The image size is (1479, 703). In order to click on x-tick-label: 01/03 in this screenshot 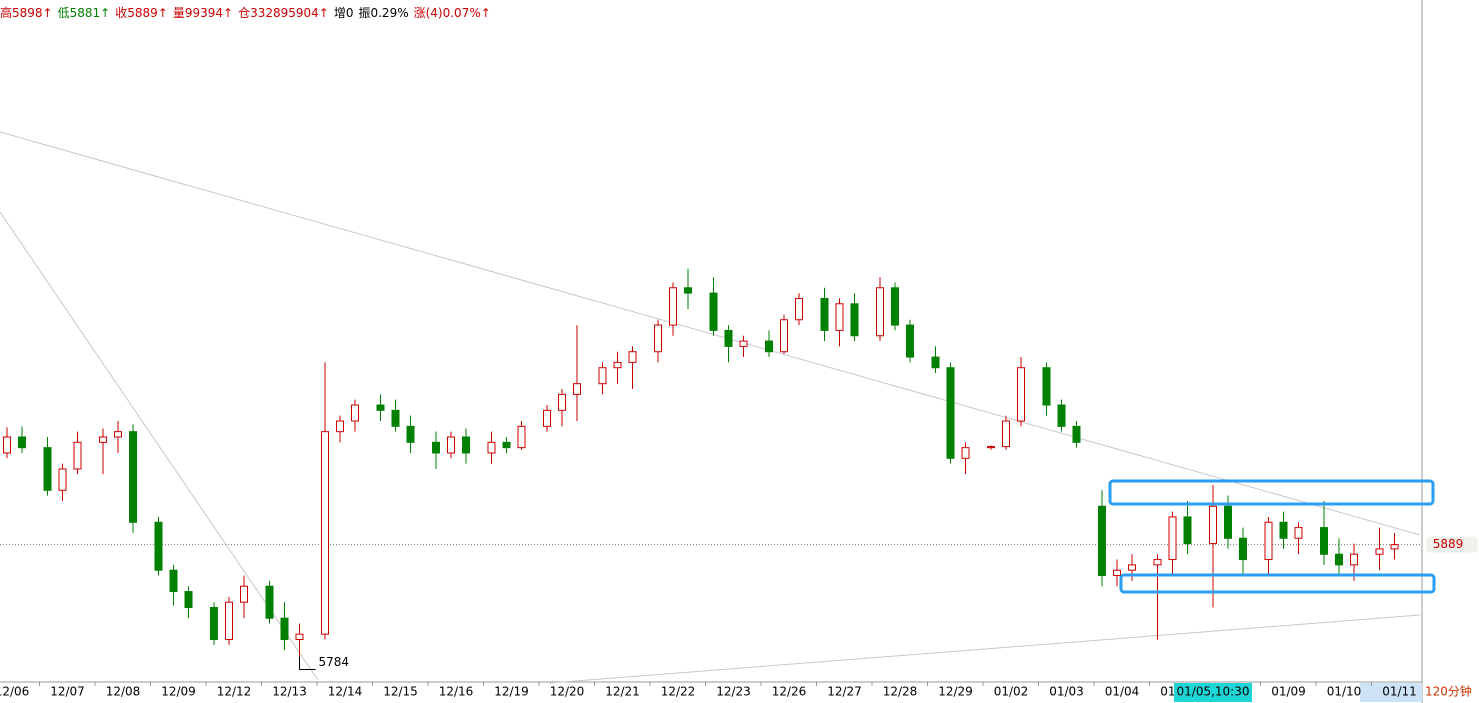, I will do `click(1066, 692)`.